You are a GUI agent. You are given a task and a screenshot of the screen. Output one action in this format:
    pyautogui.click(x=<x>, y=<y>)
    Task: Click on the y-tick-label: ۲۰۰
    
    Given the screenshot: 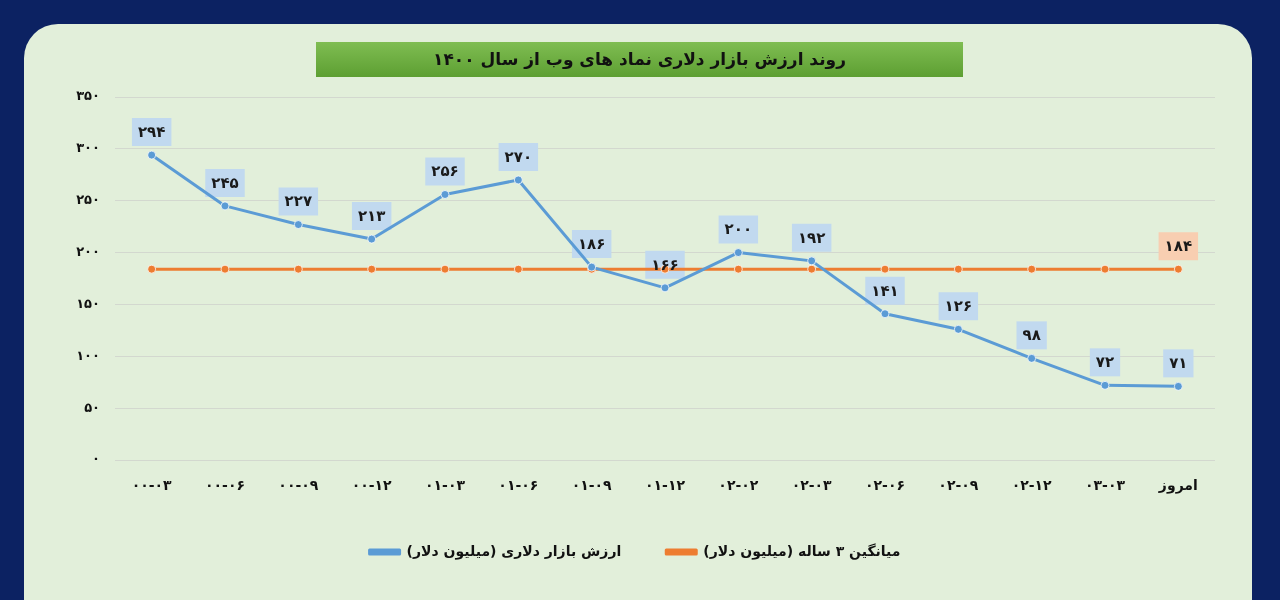 What is the action you would take?
    pyautogui.click(x=88, y=251)
    